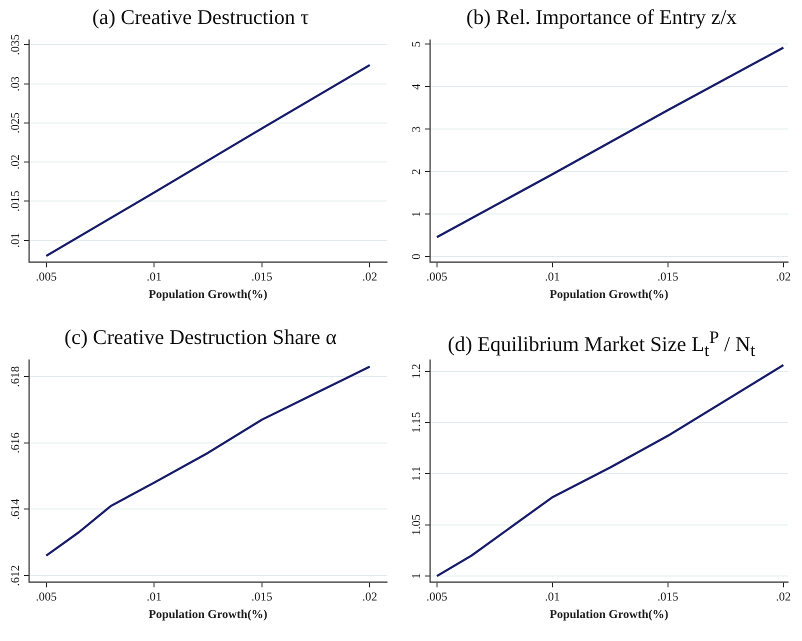 Image resolution: width=802 pixels, height=641 pixels. I want to click on y-tick-label: .614, so click(15, 509).